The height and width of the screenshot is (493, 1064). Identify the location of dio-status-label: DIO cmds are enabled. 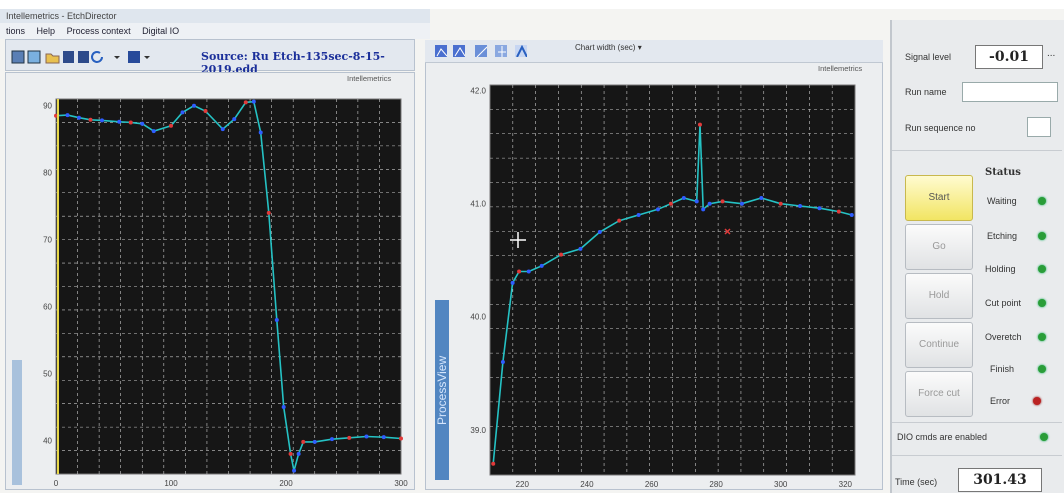
(942, 437).